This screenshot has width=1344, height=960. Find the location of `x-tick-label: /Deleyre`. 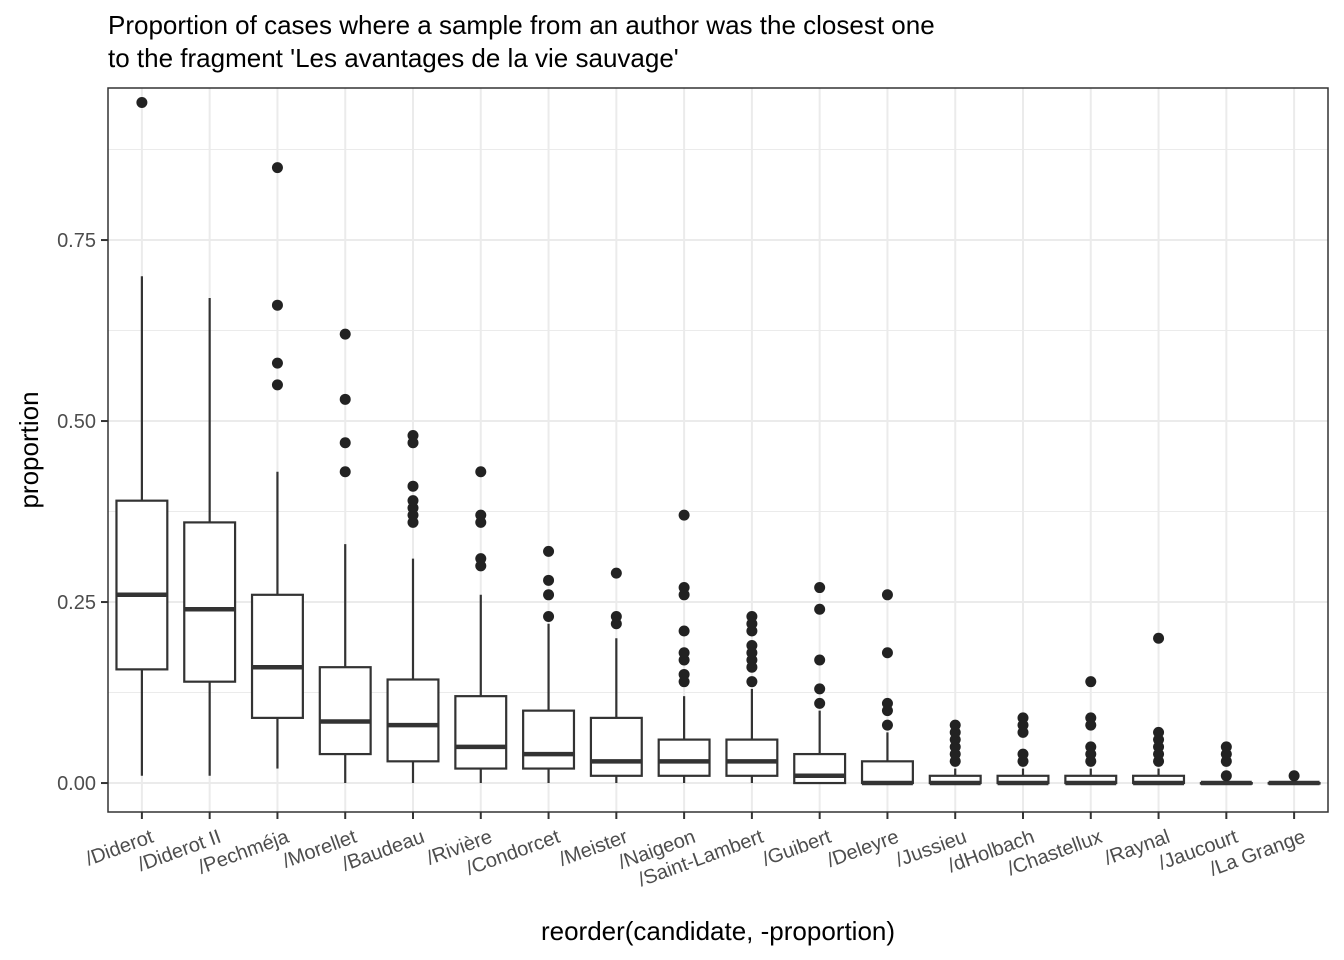

x-tick-label: /Deleyre is located at coordinates (863, 849).